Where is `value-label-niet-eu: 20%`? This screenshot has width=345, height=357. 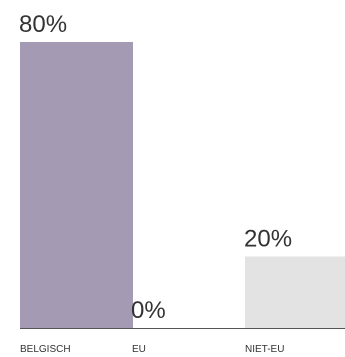
value-label-niet-eu: 20% is located at coordinates (268, 239).